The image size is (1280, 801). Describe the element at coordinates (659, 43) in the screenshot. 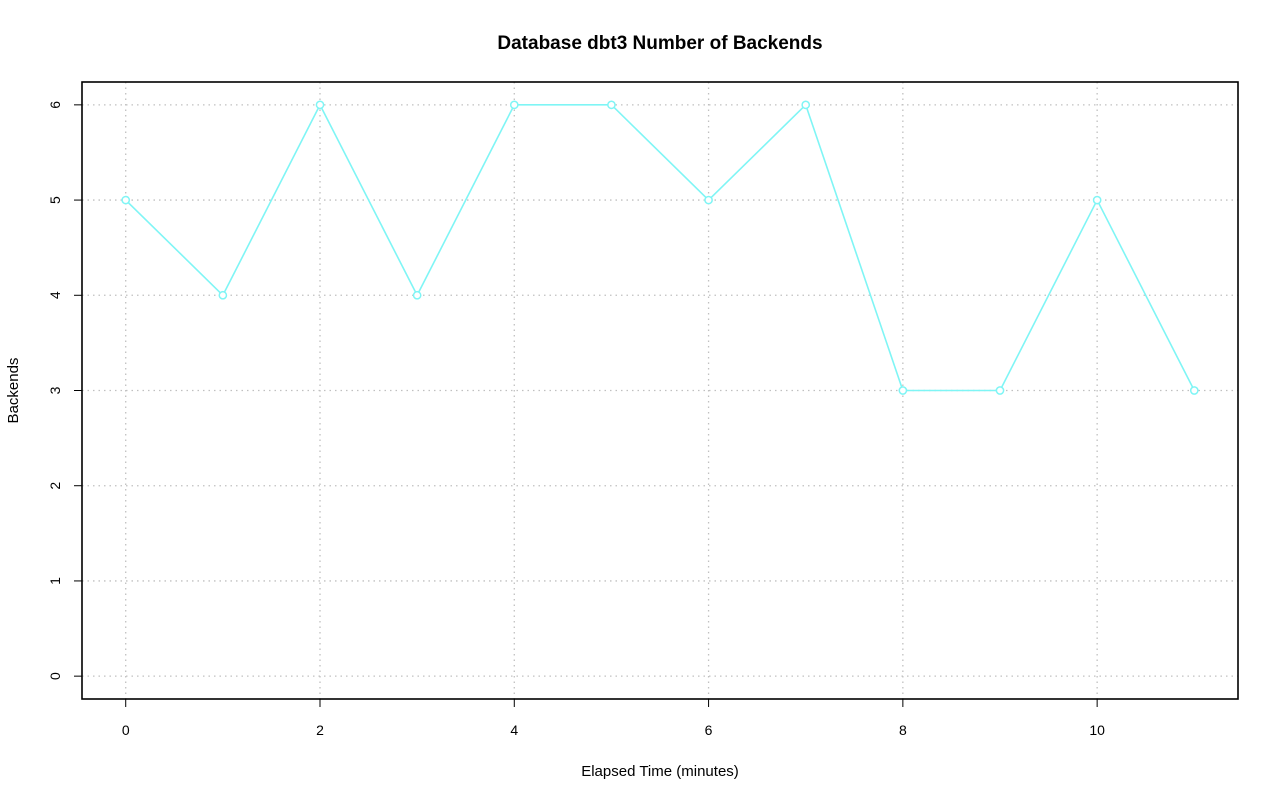

I see `chart-title: Database dbt3 Number of Backends` at that location.